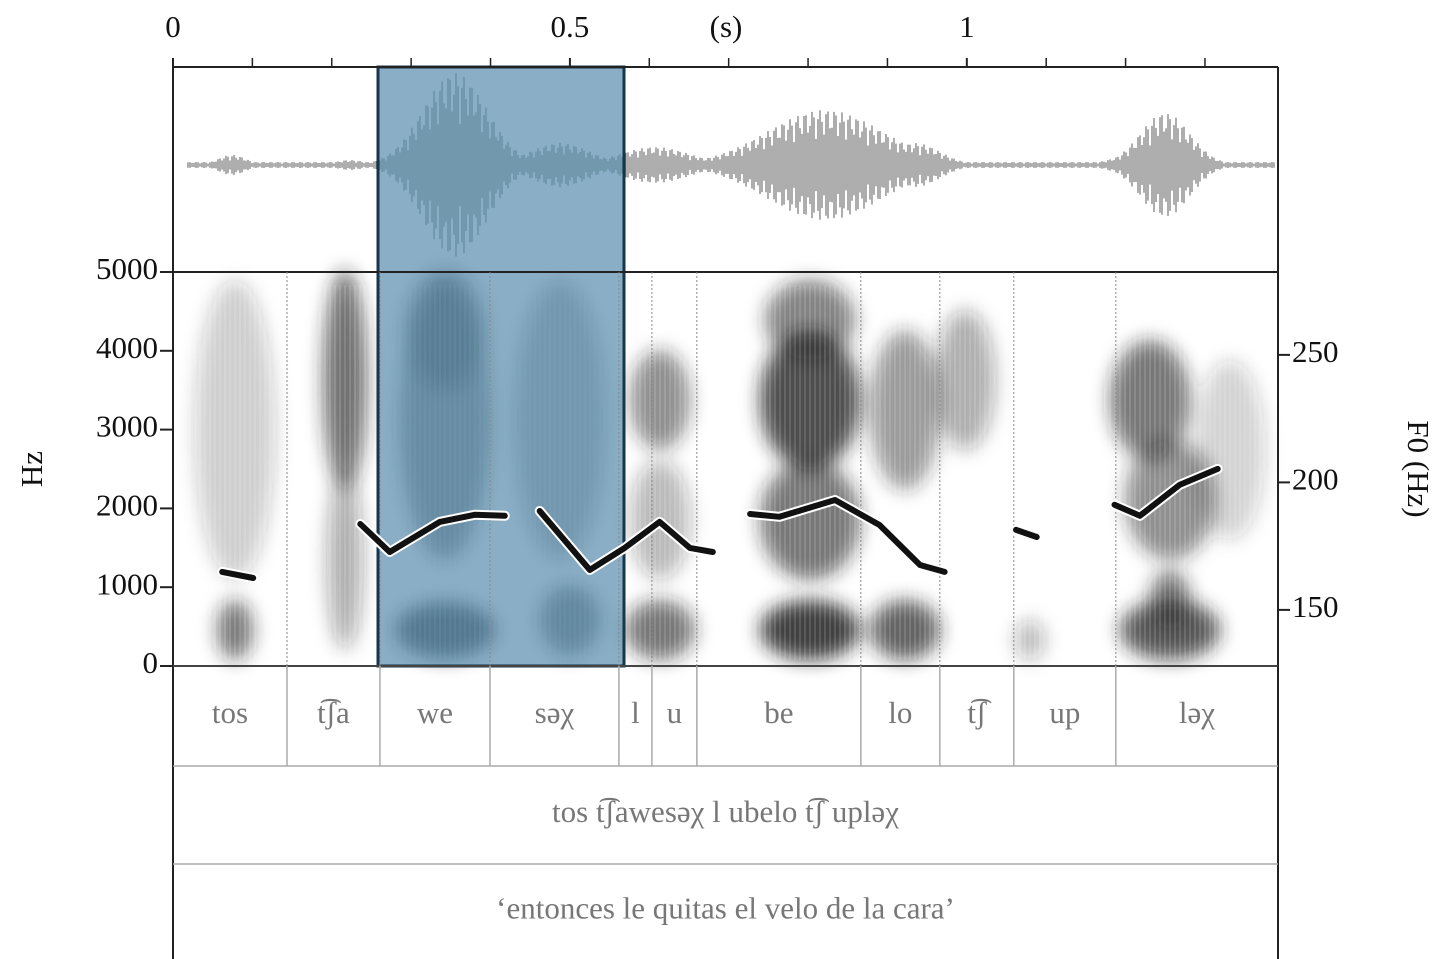  What do you see at coordinates (1064, 712) in the screenshot?
I see `tier-label: up` at bounding box center [1064, 712].